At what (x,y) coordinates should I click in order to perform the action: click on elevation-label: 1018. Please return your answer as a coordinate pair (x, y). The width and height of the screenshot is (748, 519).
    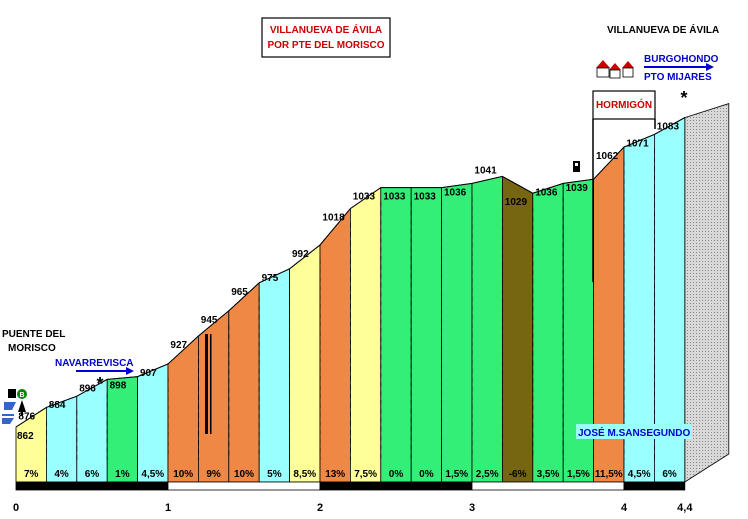
    Looking at the image, I should click on (333, 218).